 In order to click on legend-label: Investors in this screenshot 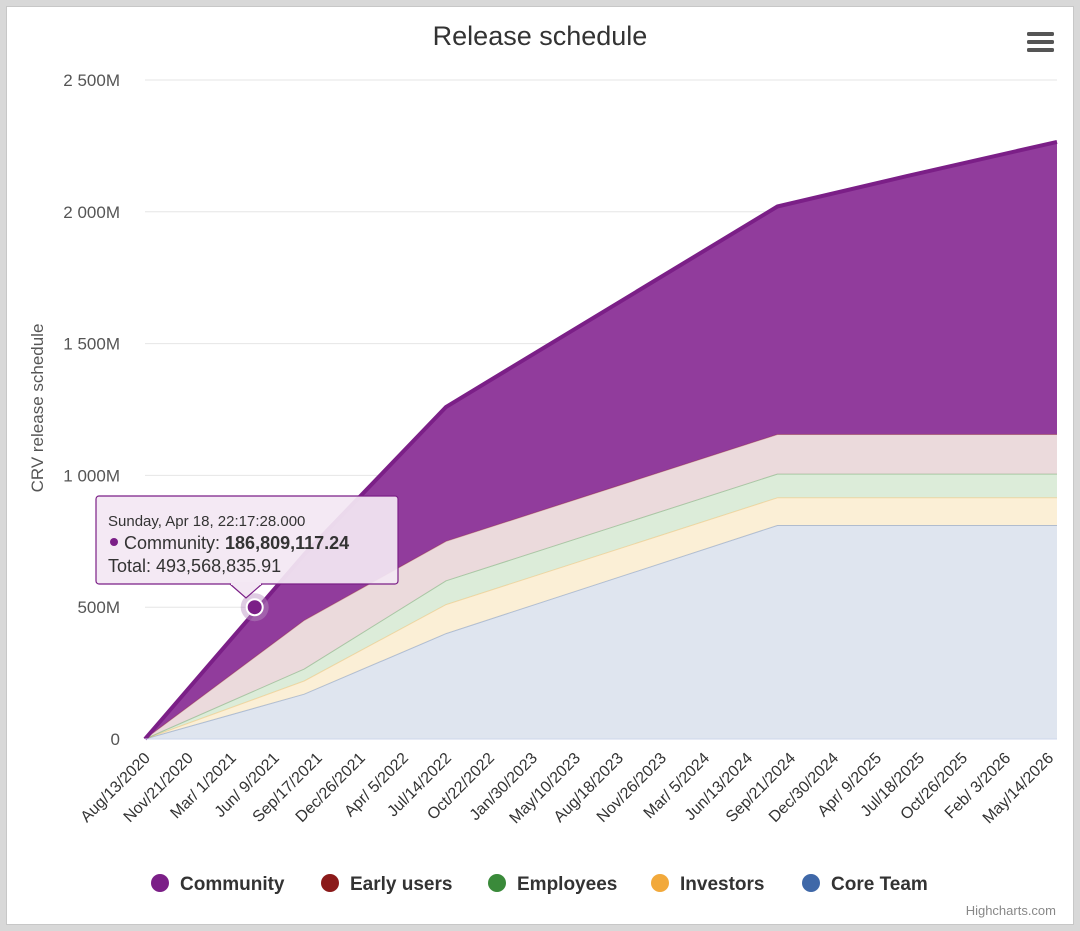, I will do `click(722, 884)`.